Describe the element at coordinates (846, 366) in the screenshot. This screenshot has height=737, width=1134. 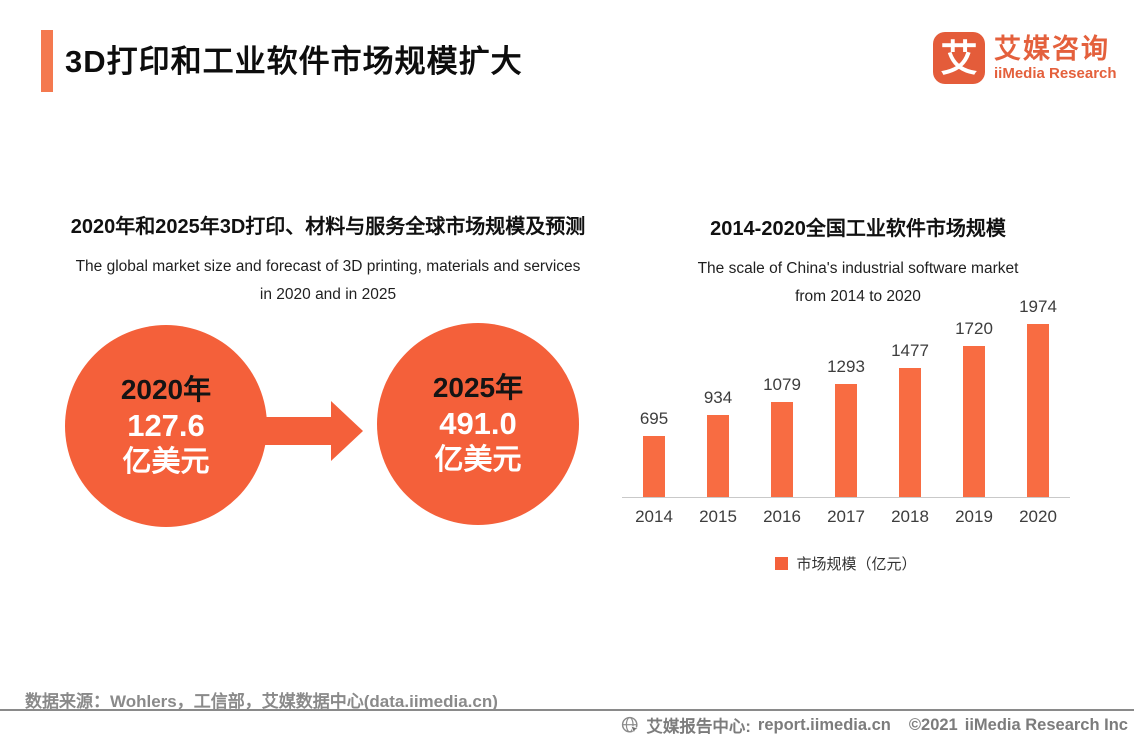
I see `bar-value-label-2017: 1293` at that location.